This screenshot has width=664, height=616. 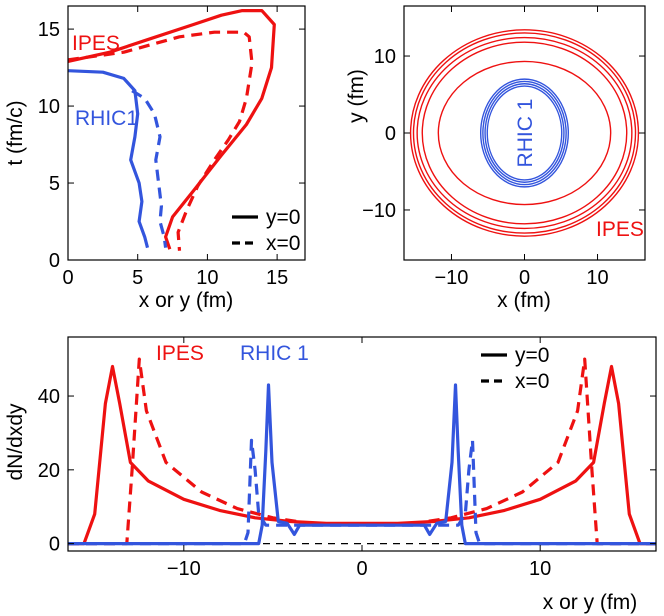 I want to click on plot-frame, so click(x=186, y=133).